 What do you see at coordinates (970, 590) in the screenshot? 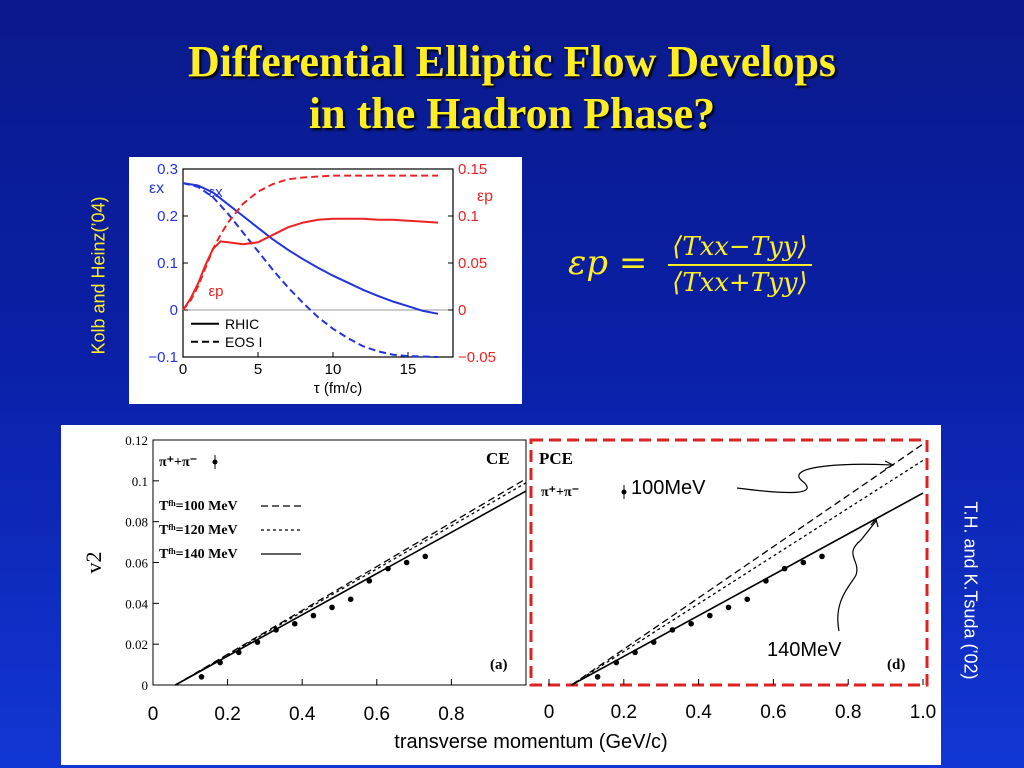
I see `right-credit: T.H. and K.Tsuda (’02)` at bounding box center [970, 590].